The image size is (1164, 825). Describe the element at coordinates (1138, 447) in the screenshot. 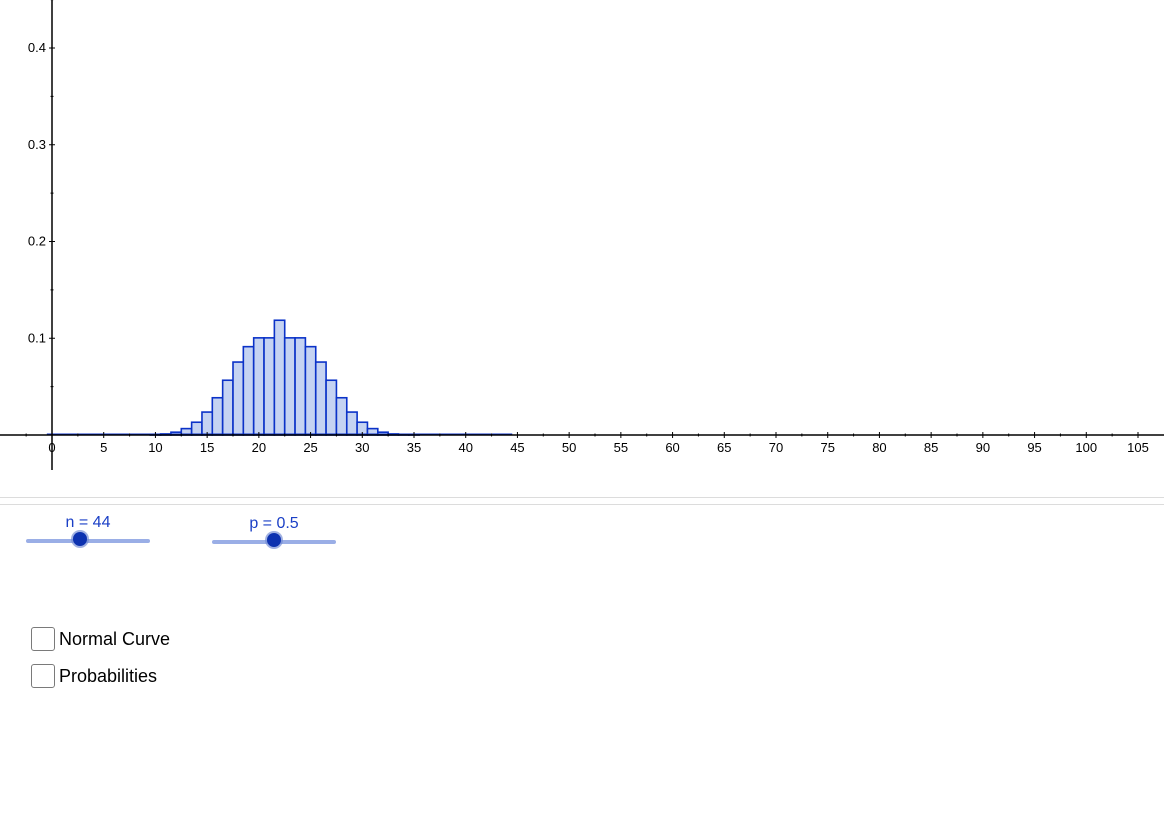

I see `x-tick-label: 105` at that location.